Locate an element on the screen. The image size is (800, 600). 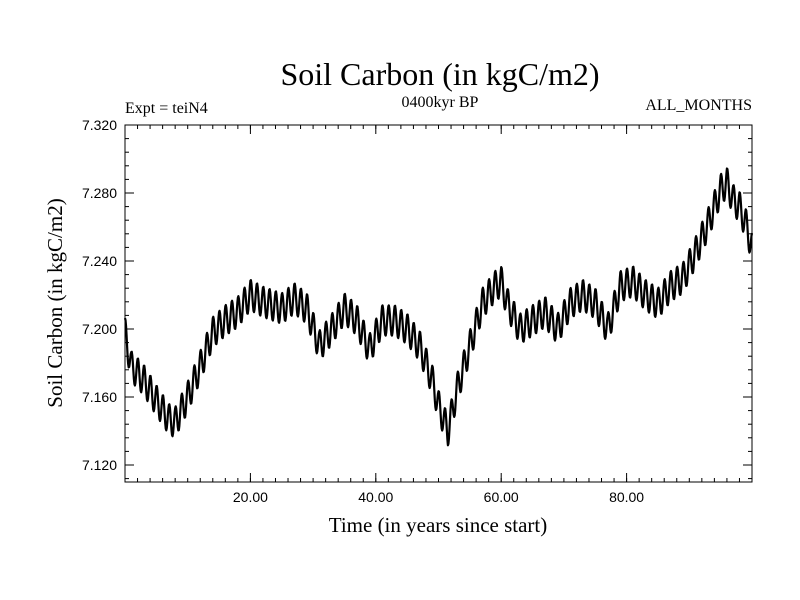
y-tick-label: 7.240 is located at coordinates (99, 261).